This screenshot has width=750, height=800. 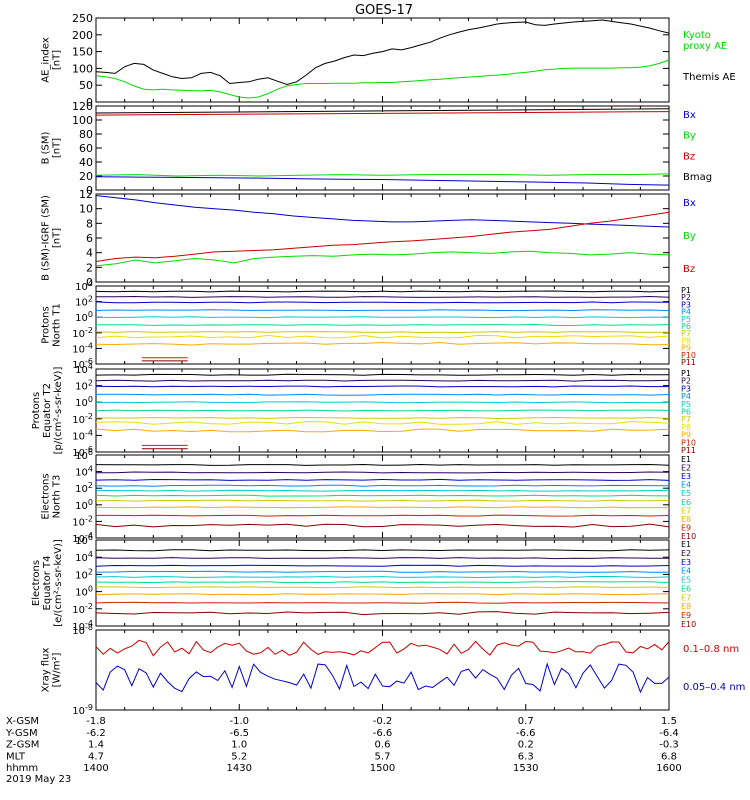 What do you see at coordinates (84, 592) in the screenshot?
I see `panel-7-ytick-label: 100` at bounding box center [84, 592].